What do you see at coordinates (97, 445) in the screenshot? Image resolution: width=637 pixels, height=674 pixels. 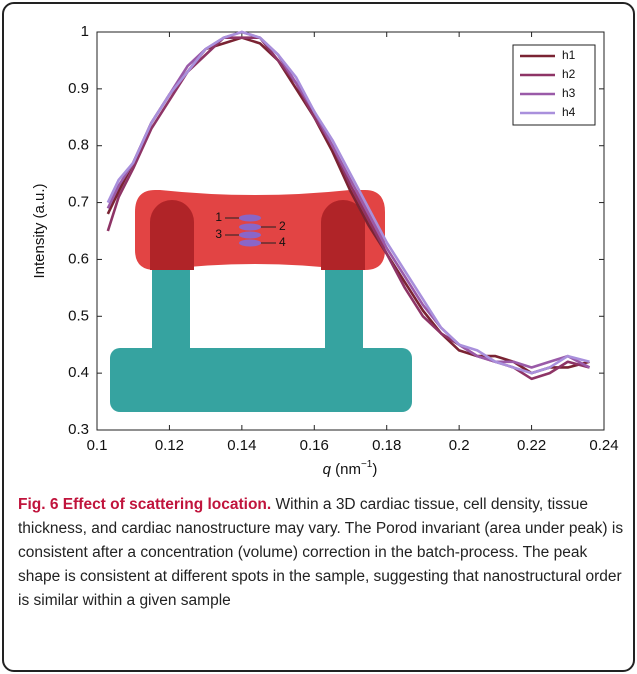 I see `x-tick-label: 0.1` at bounding box center [97, 445].